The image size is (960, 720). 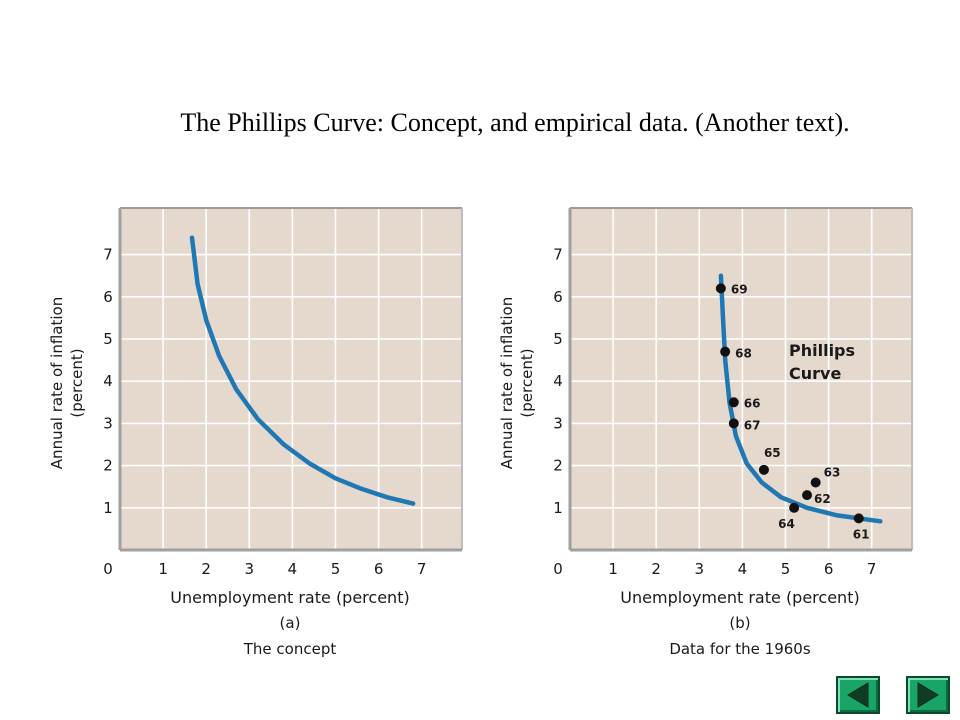 I want to click on chart-a-x-tick-label: 2, so click(x=206, y=569).